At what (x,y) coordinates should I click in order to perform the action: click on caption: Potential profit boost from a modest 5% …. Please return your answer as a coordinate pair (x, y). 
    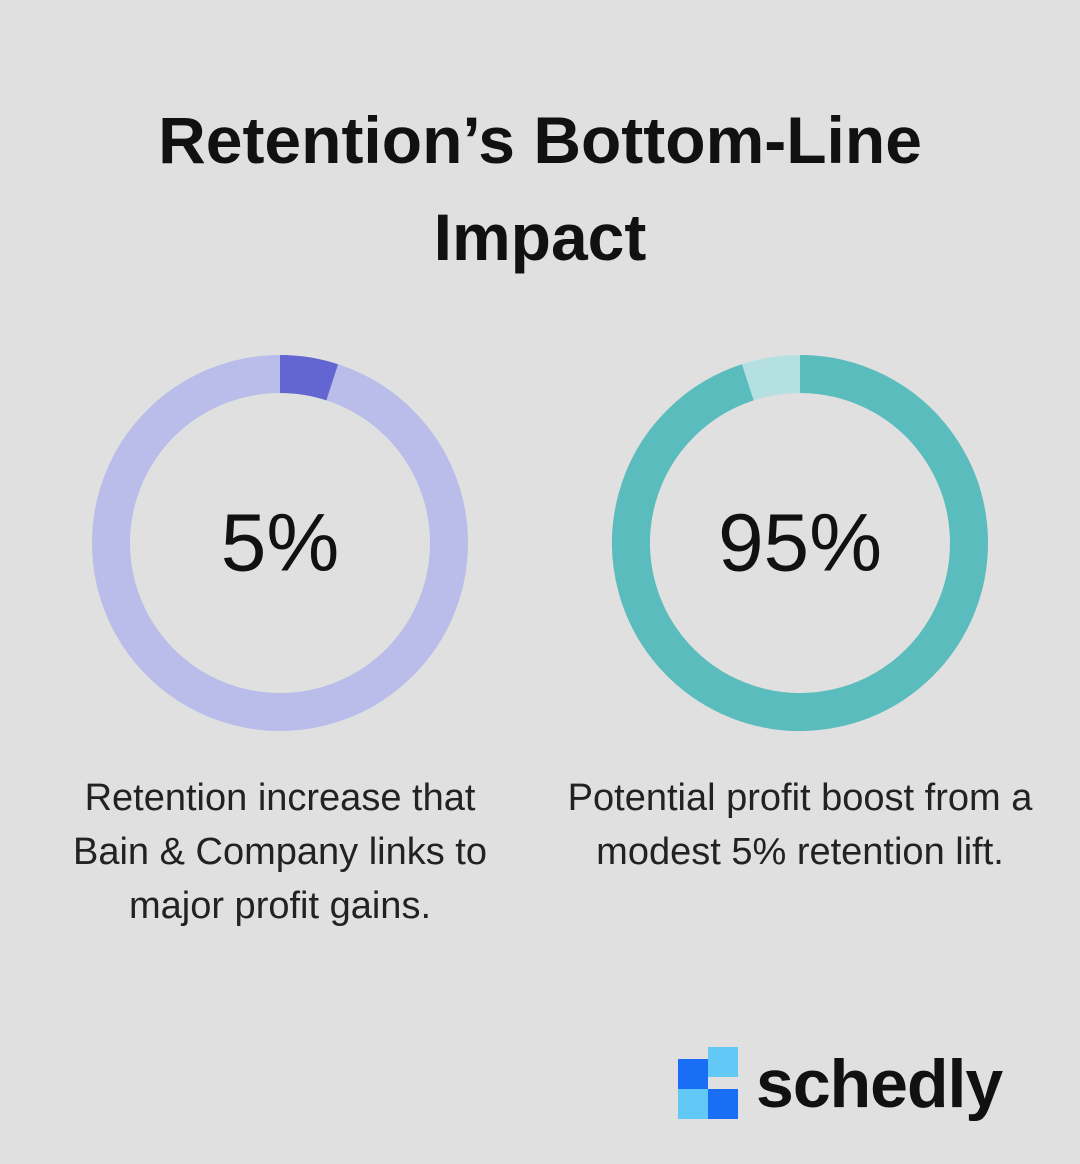
    Looking at the image, I should click on (800, 825).